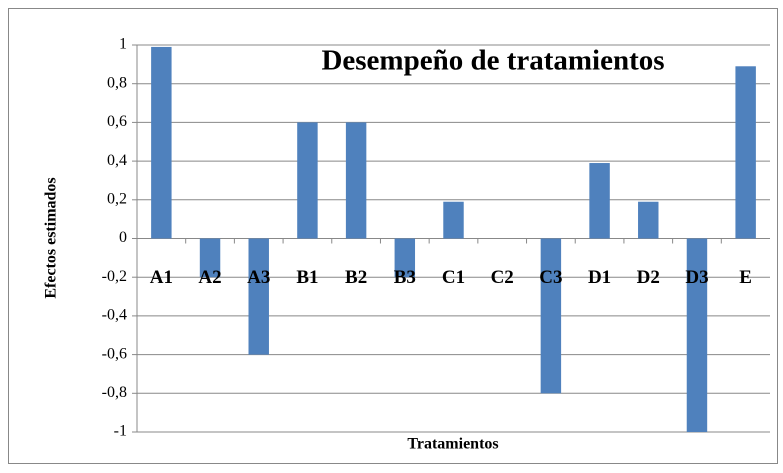  What do you see at coordinates (123, 237) in the screenshot?
I see `y-tick-label: 0` at bounding box center [123, 237].